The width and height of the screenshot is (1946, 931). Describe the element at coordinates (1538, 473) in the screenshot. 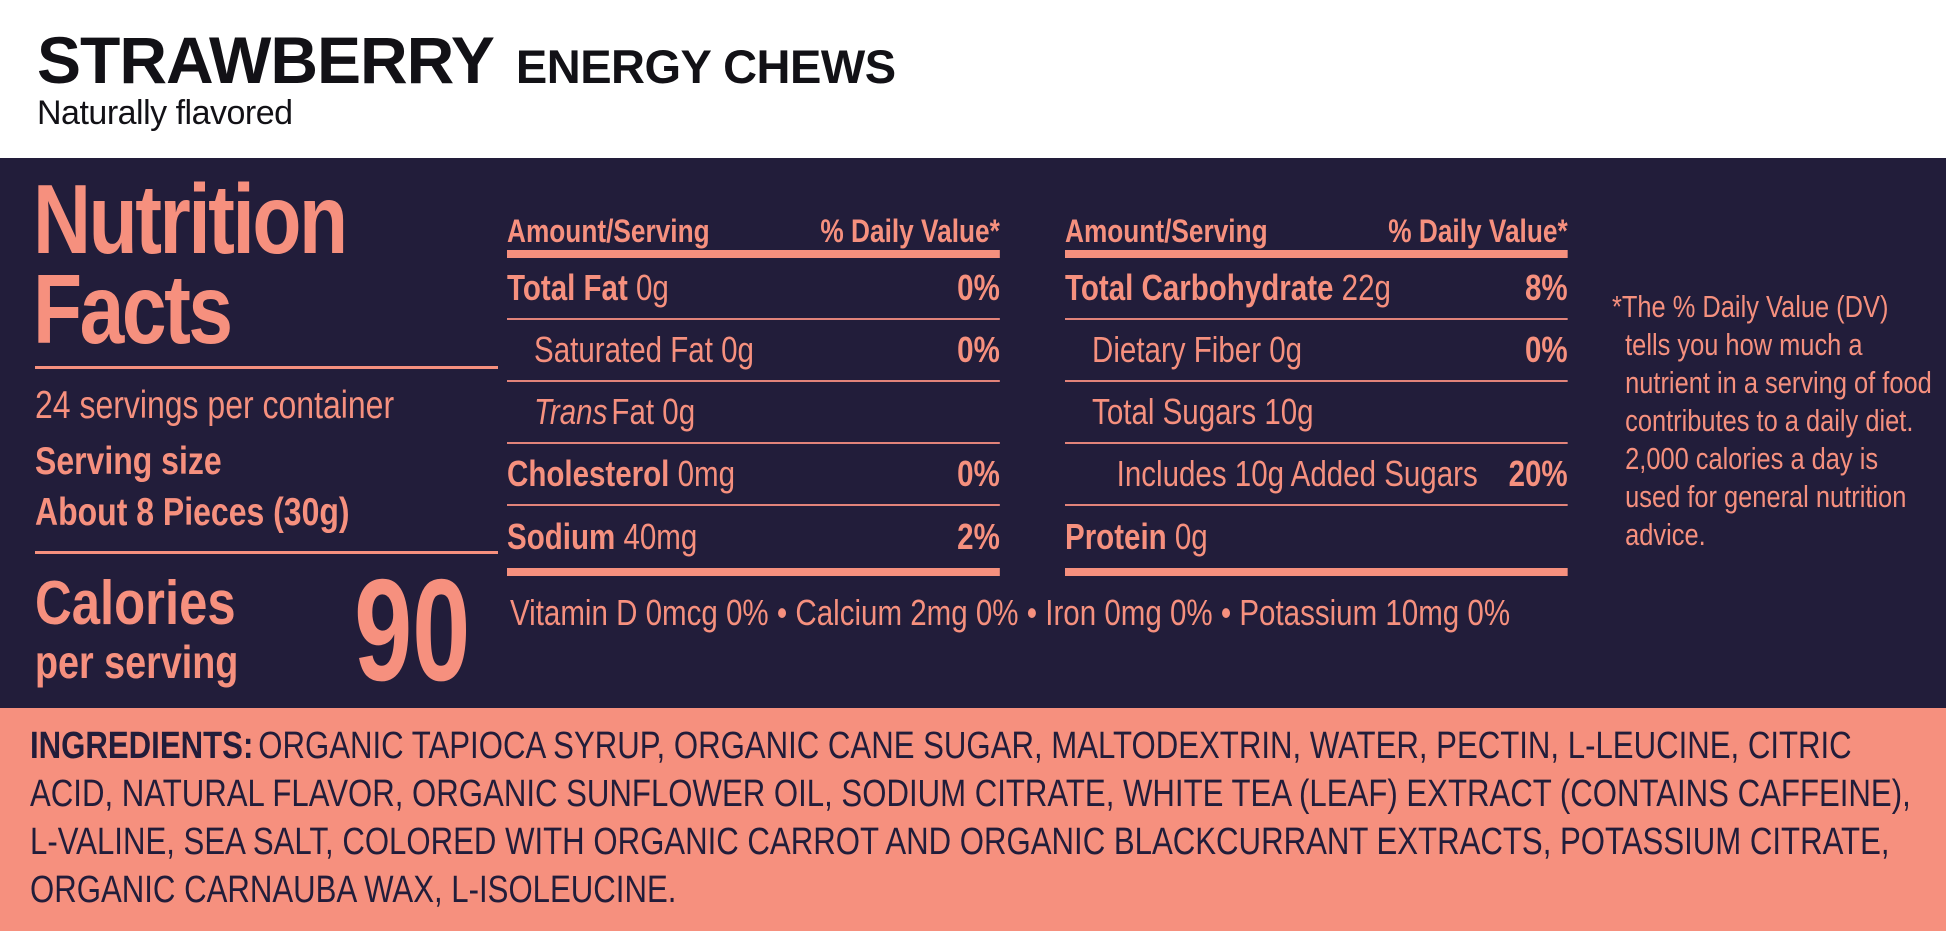

I see `daily-value: 20%` at that location.